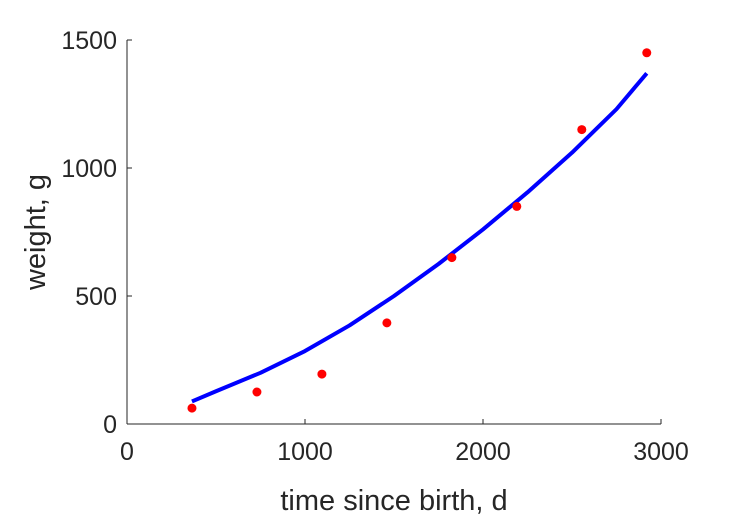 This screenshot has width=729, height=521. What do you see at coordinates (483, 452) in the screenshot?
I see `x-tick-label: 2000` at bounding box center [483, 452].